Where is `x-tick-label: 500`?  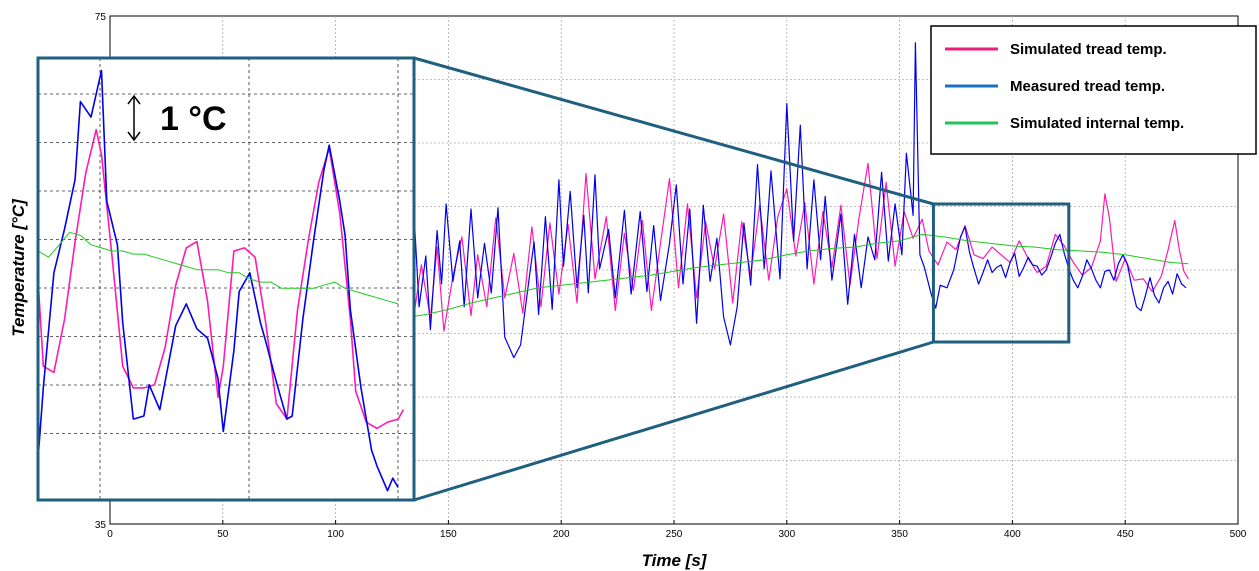
x-tick-label: 500 is located at coordinates (1238, 534).